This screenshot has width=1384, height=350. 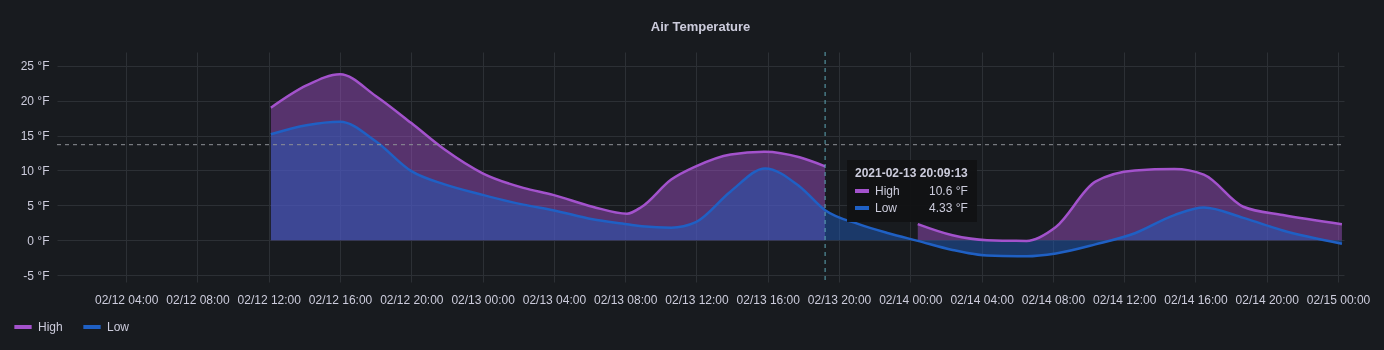 What do you see at coordinates (269, 299) in the screenshot?
I see `x-tick-label: 02/12 12:00` at bounding box center [269, 299].